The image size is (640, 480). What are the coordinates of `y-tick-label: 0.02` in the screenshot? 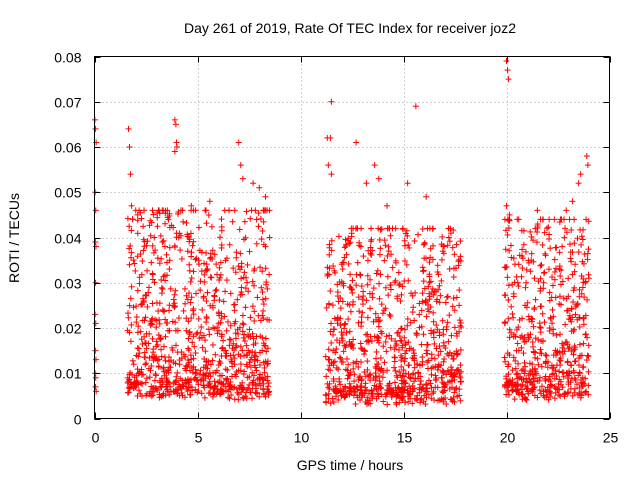 It's located at (67, 329).